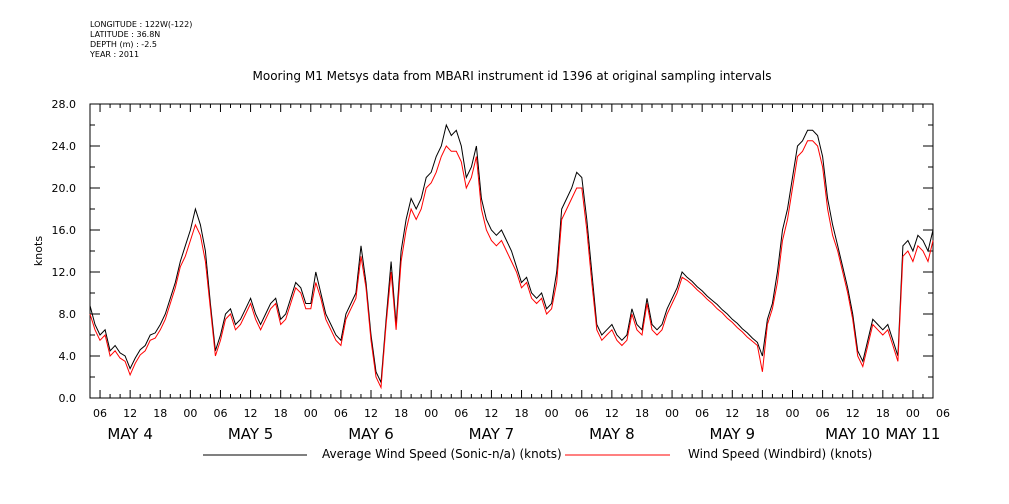 The height and width of the screenshot is (504, 1009). What do you see at coordinates (780, 454) in the screenshot?
I see `legend-label-windbird-wind-speed: Wind Speed (Windbird) (knots)` at bounding box center [780, 454].